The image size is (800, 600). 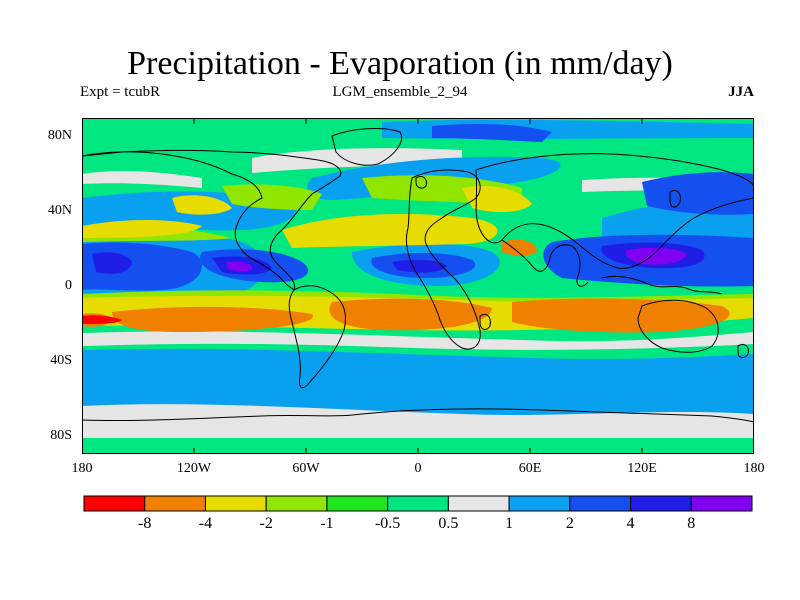 I want to click on band-violet, so click(x=457, y=259).